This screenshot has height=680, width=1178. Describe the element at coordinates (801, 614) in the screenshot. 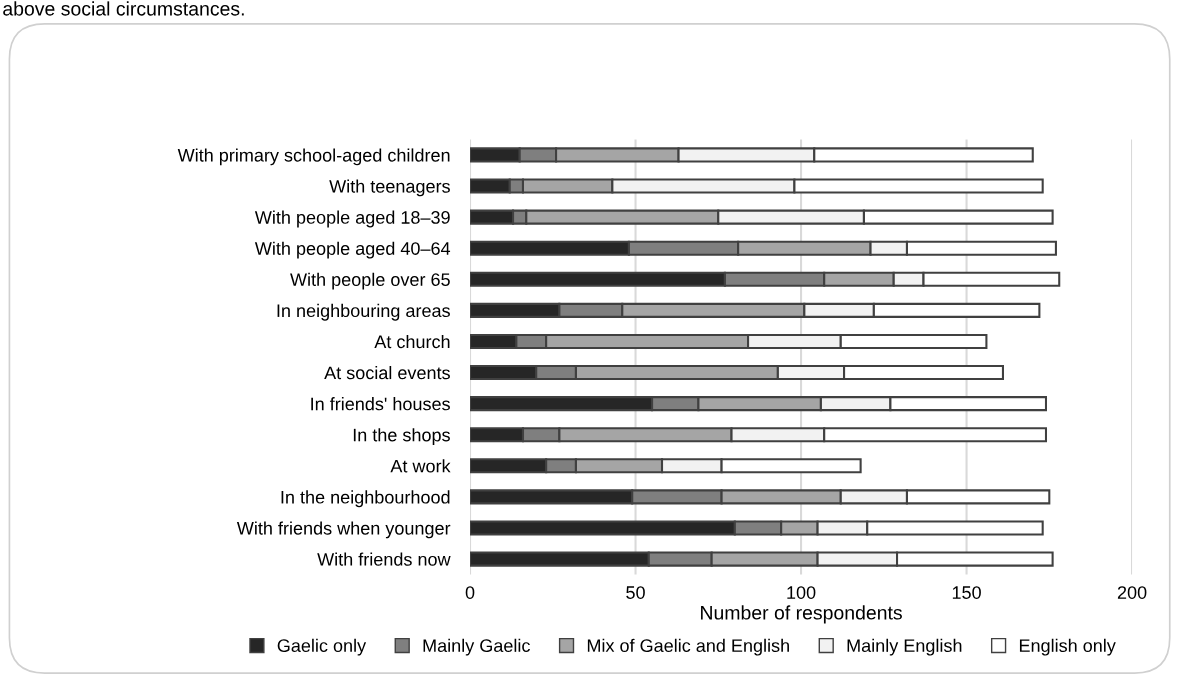

I see `x-axis-title: Number of respondents` at that location.